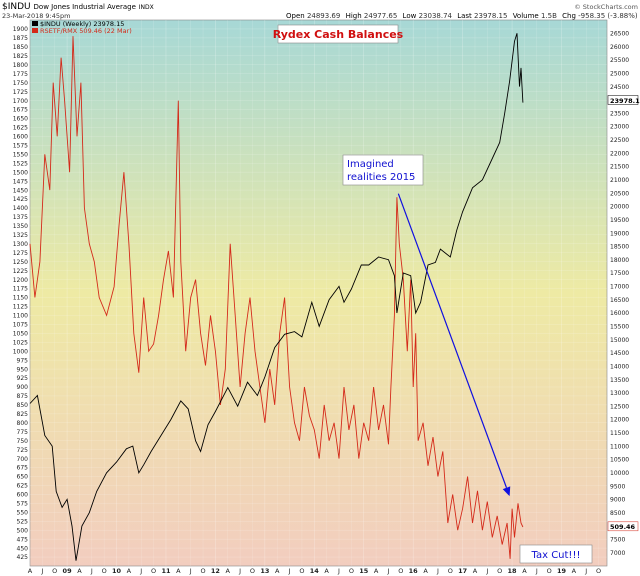 The image size is (640, 576). I want to click on left-tick-label: 1800, so click(20, 65).